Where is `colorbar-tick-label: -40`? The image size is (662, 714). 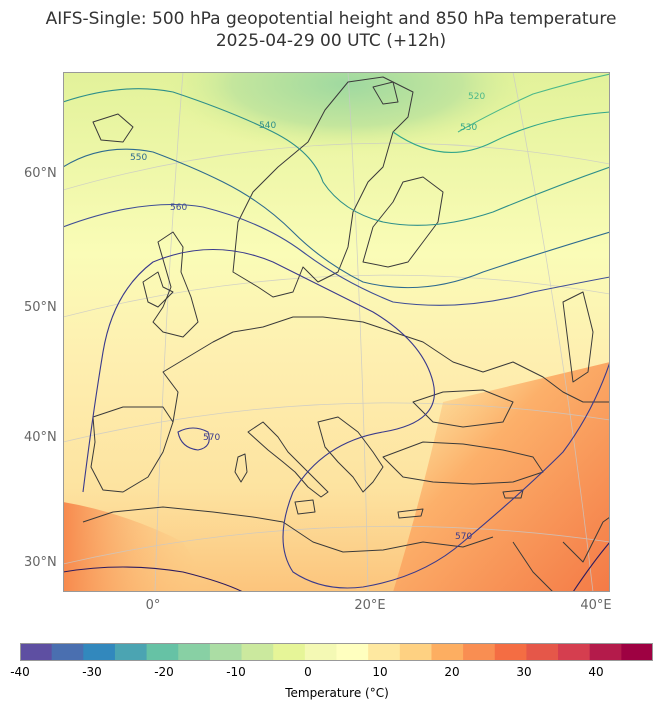 colorbar-tick-label: -40 is located at coordinates (20, 672).